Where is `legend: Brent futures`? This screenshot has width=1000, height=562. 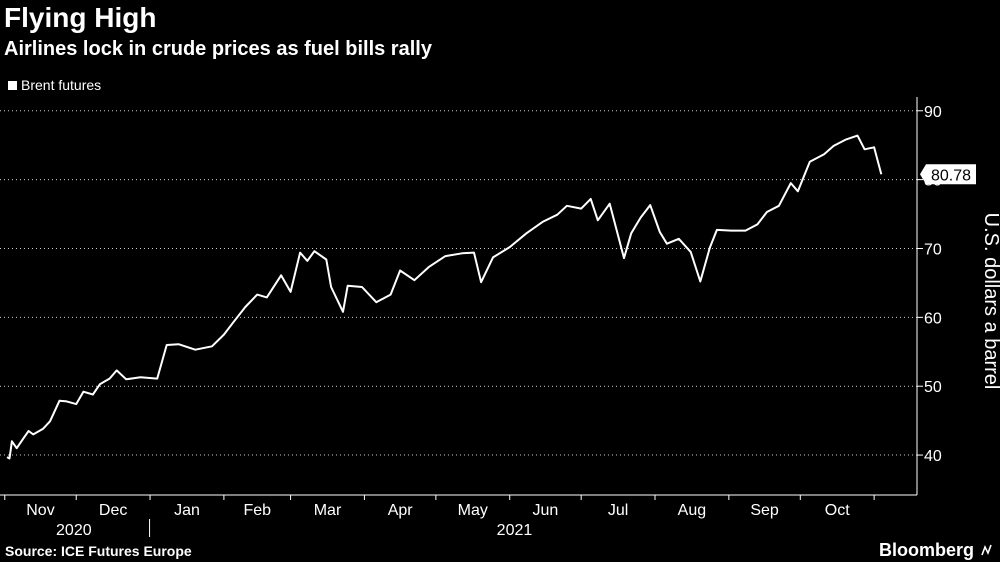 legend: Brent futures is located at coordinates (54, 85).